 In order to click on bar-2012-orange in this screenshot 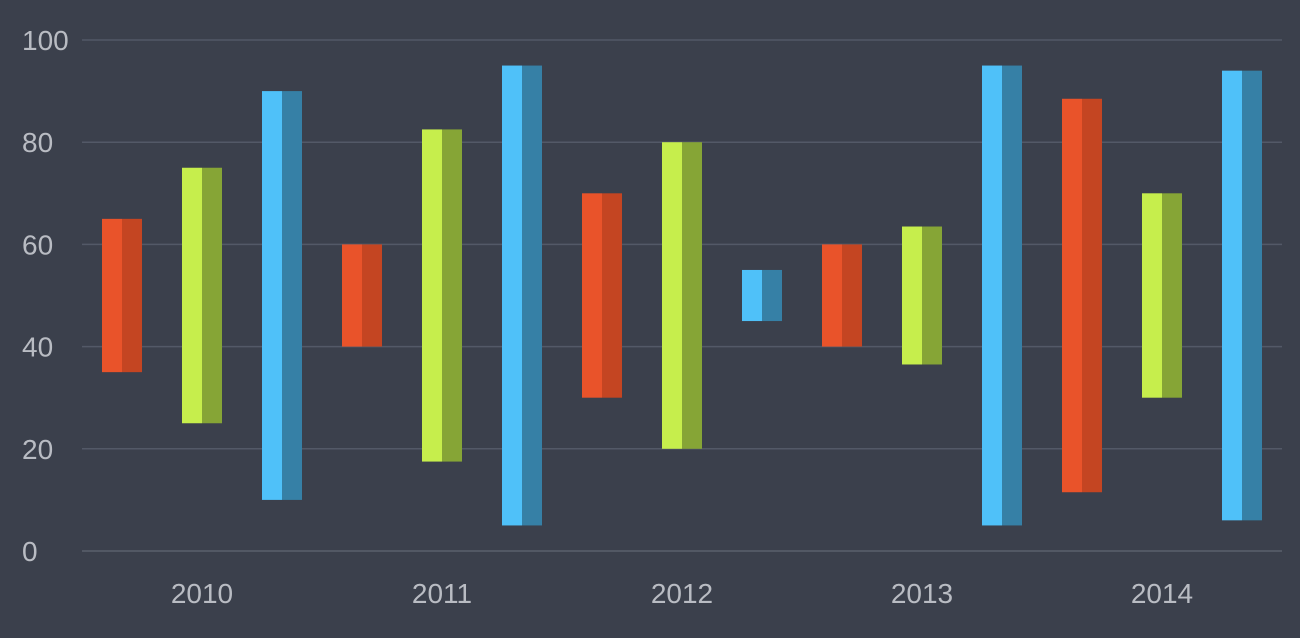, I will do `click(602, 295)`.